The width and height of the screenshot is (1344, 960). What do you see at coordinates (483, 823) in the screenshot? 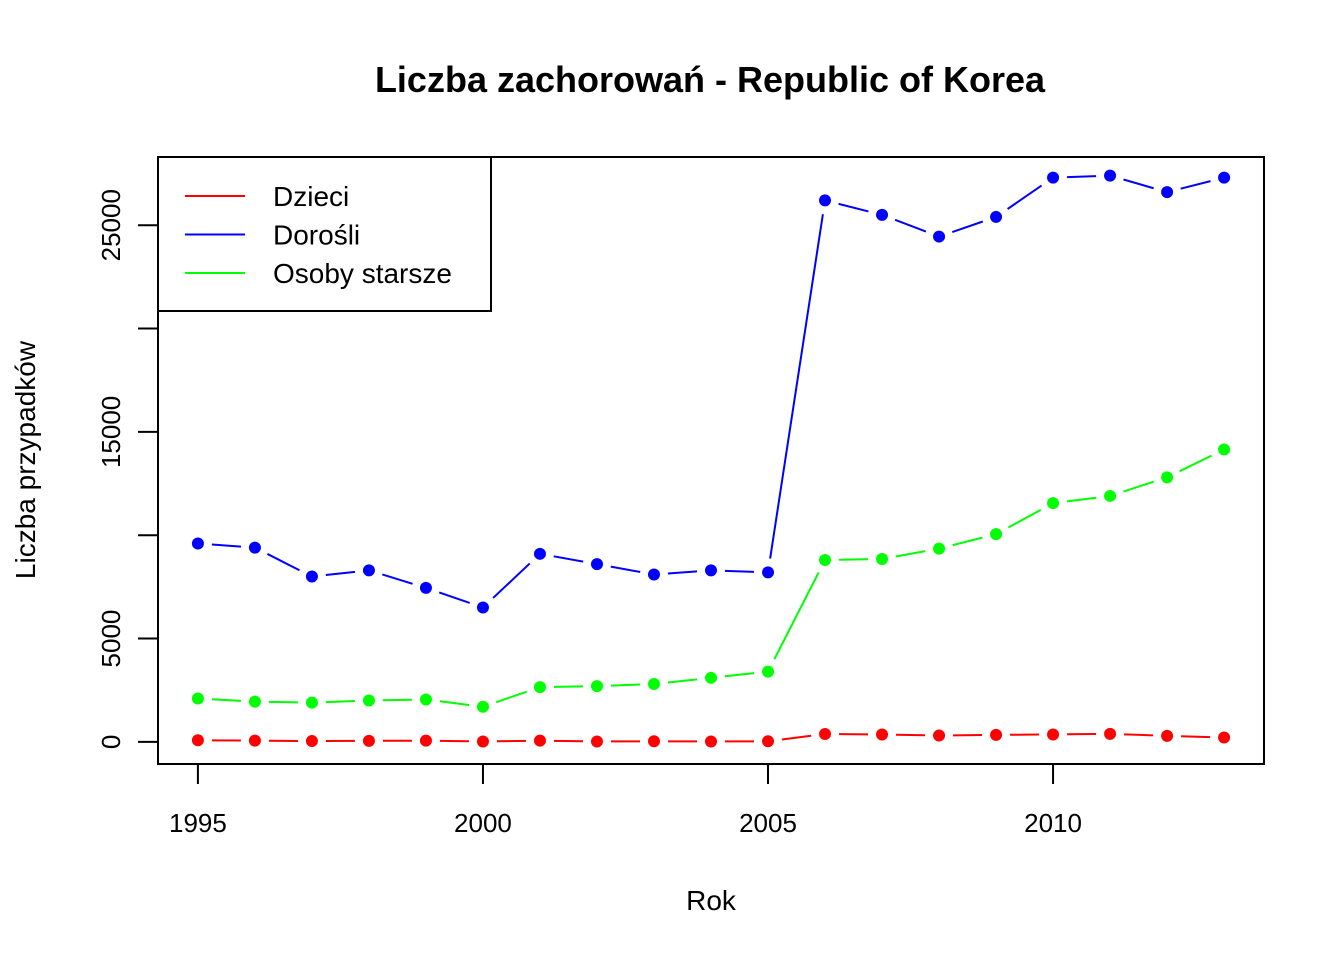
I see `x-tick-label: 2000` at bounding box center [483, 823].